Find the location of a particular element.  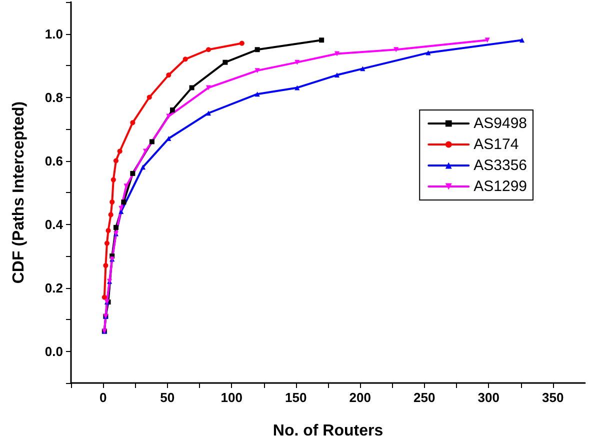

y-tick-label: 0.2 is located at coordinates (53, 288).